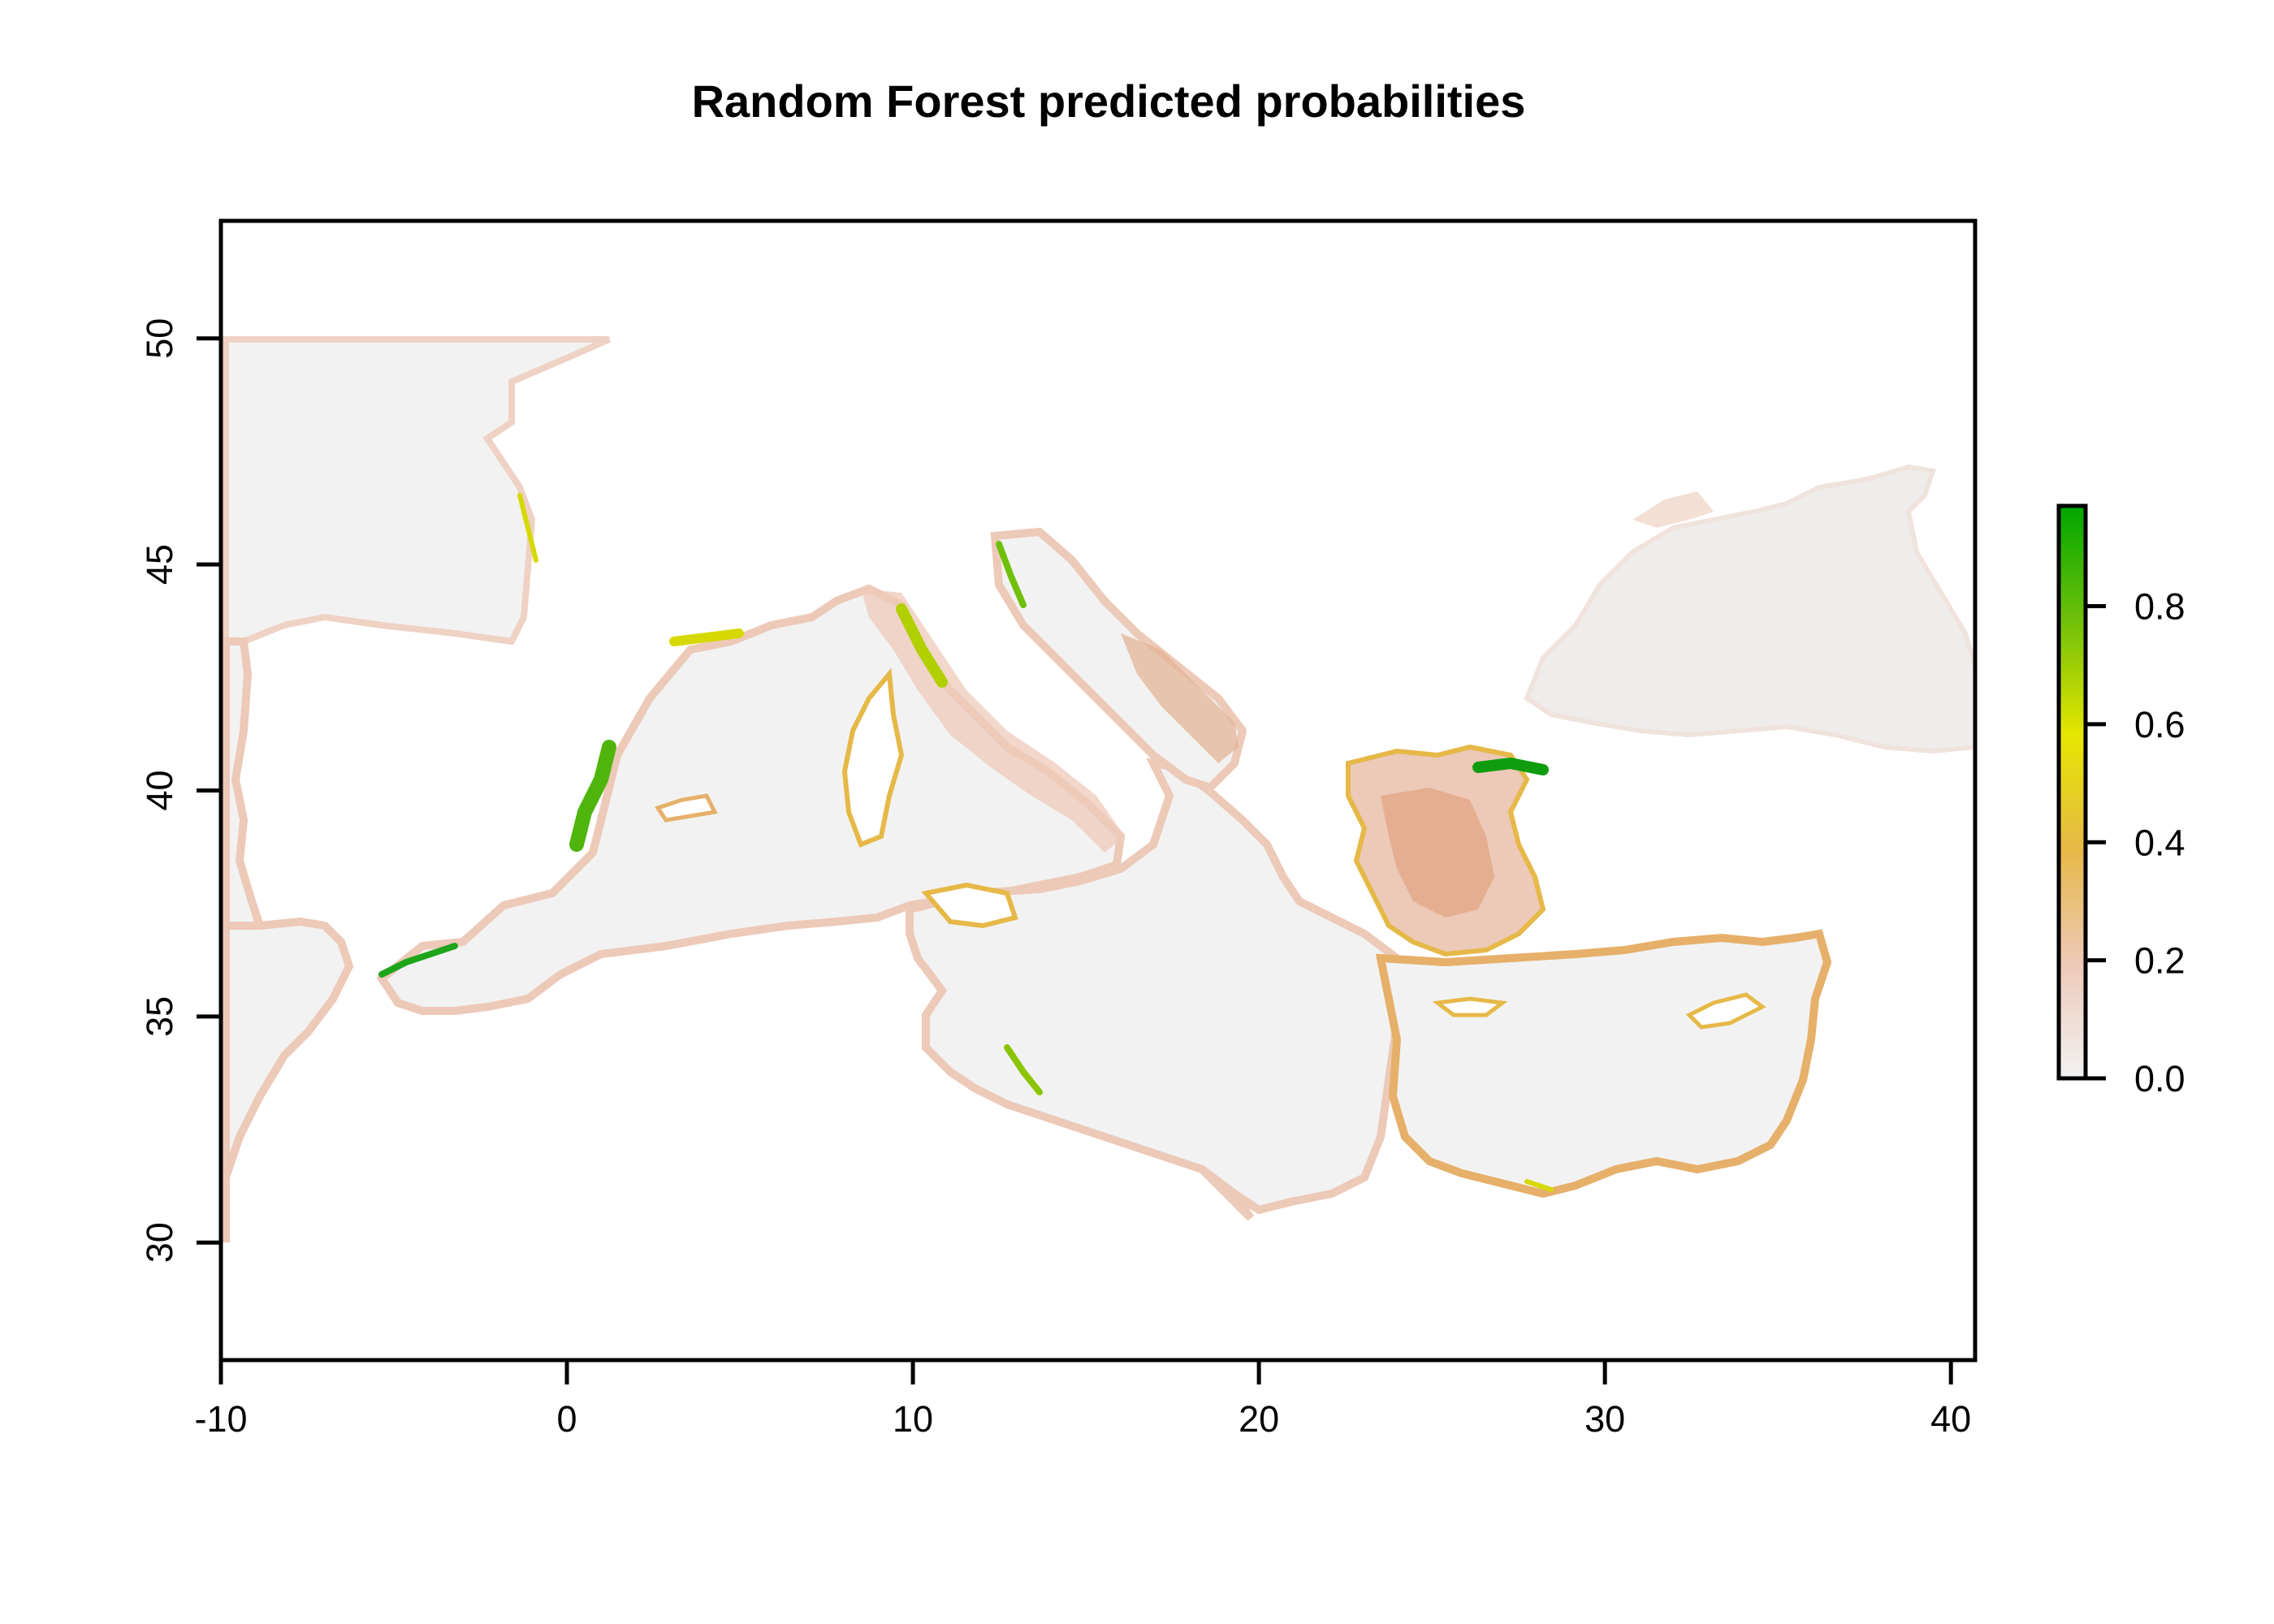  I want to click on hotspot-france-atlantic, so click(527, 528).